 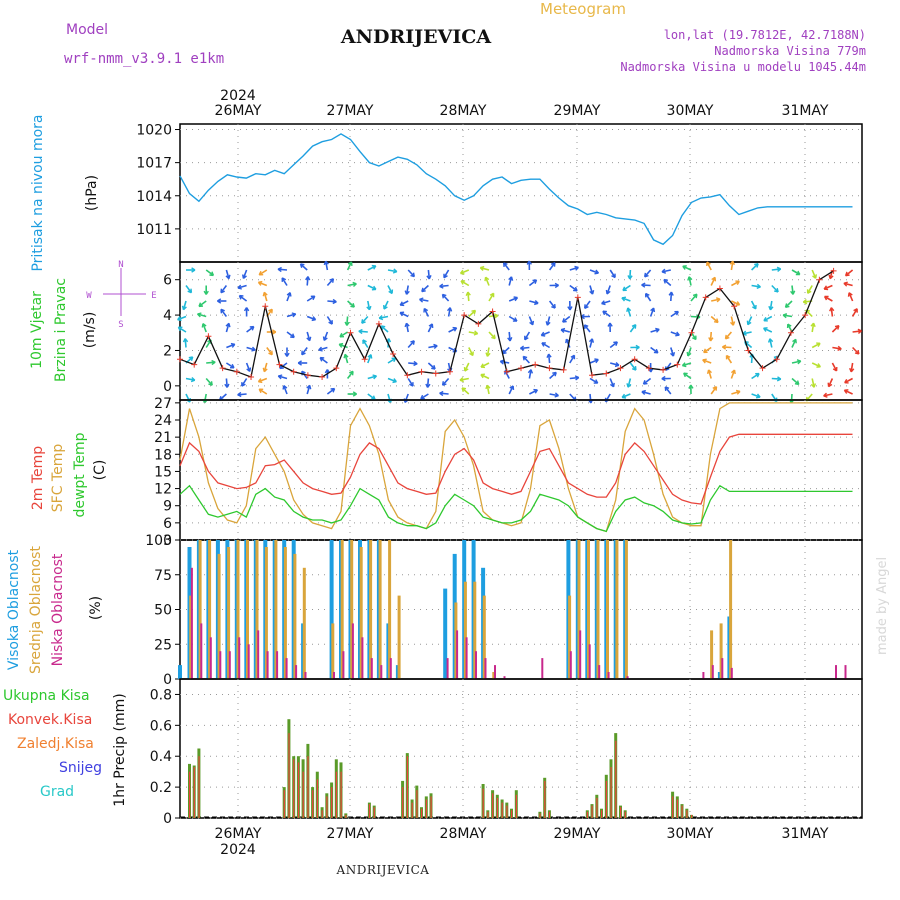 I want to click on bottom-day-label: 29MAY, so click(x=577, y=834).